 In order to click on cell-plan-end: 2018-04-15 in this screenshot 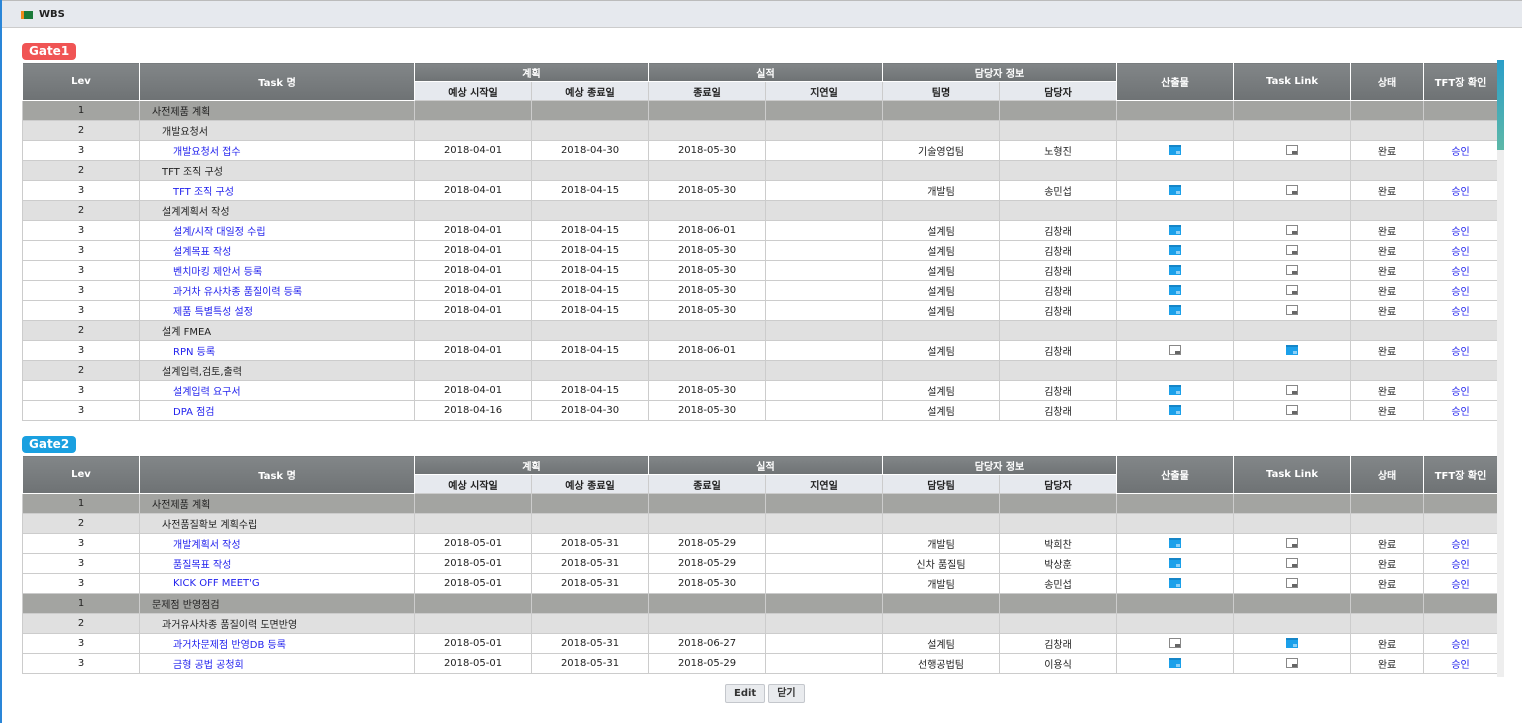, I will do `click(590, 350)`.